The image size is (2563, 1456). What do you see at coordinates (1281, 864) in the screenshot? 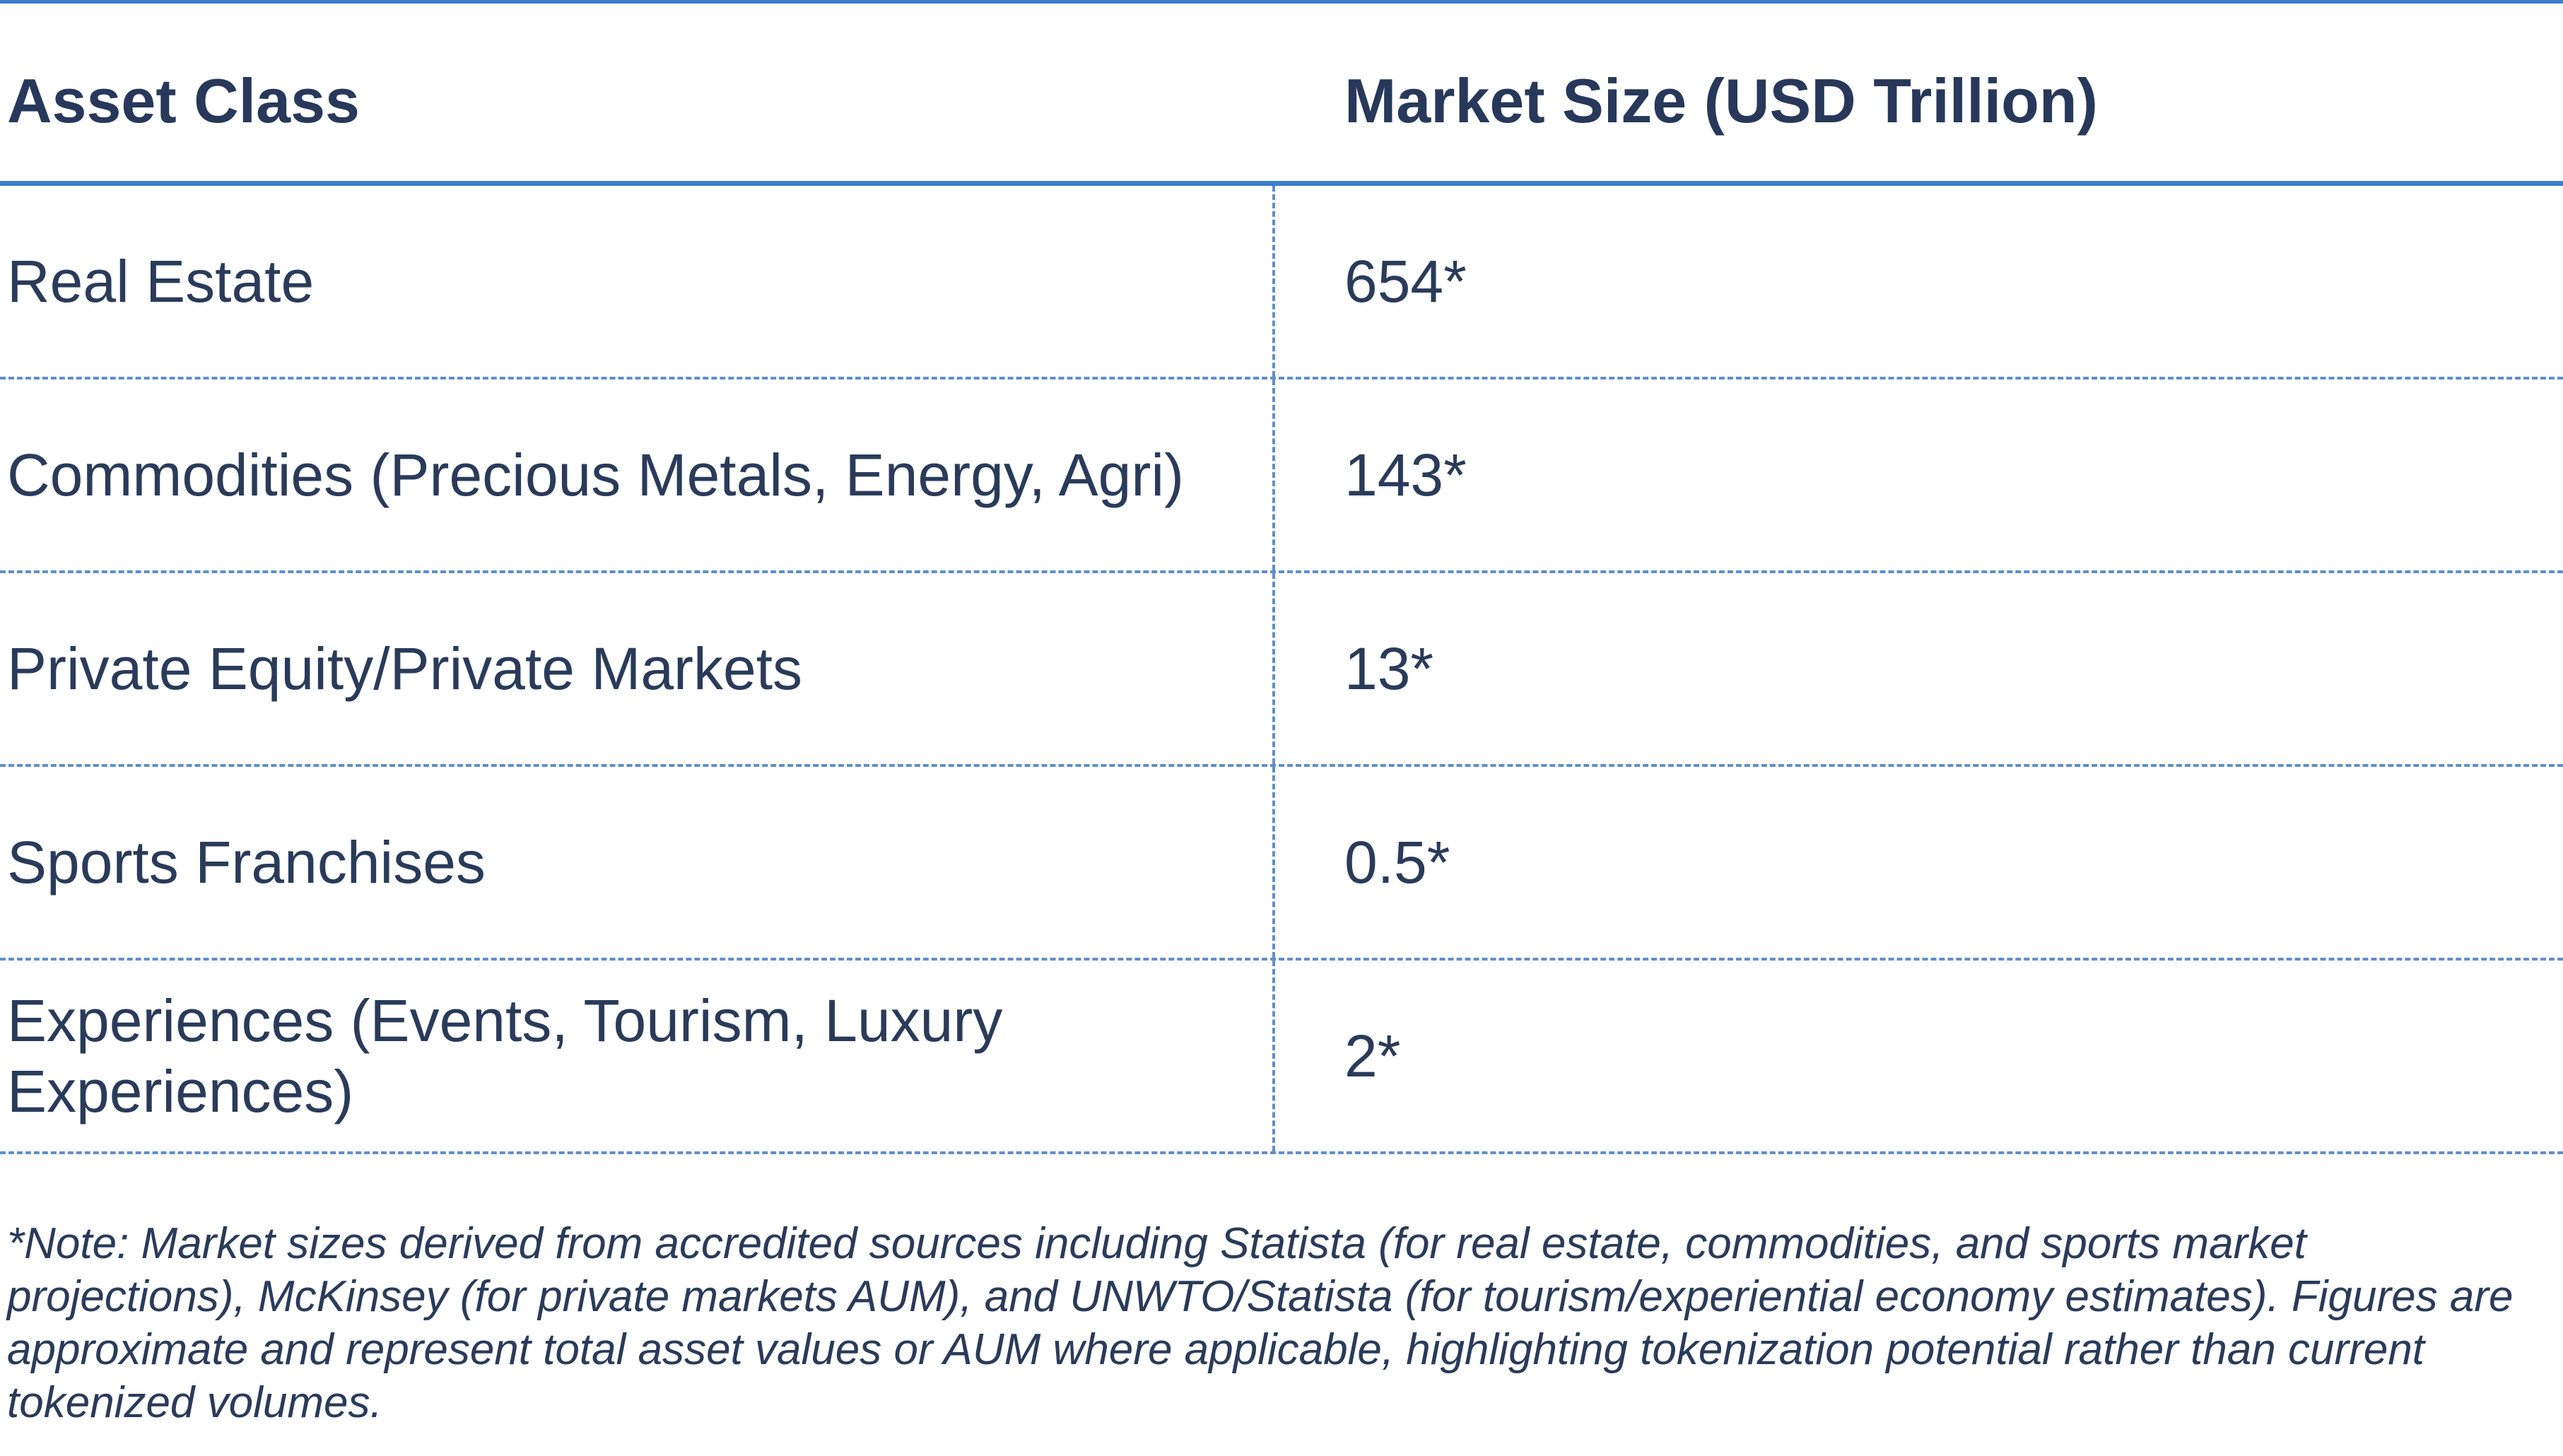
I see `table-row: Sports Franchises 0.5*` at bounding box center [1281, 864].